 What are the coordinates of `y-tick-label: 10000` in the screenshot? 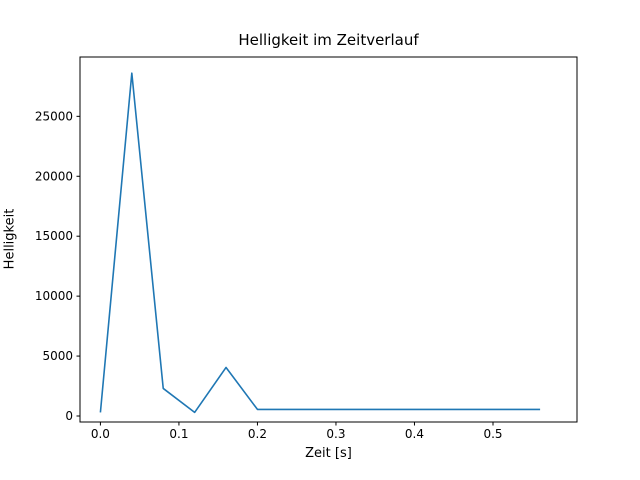 It's located at (54, 296).